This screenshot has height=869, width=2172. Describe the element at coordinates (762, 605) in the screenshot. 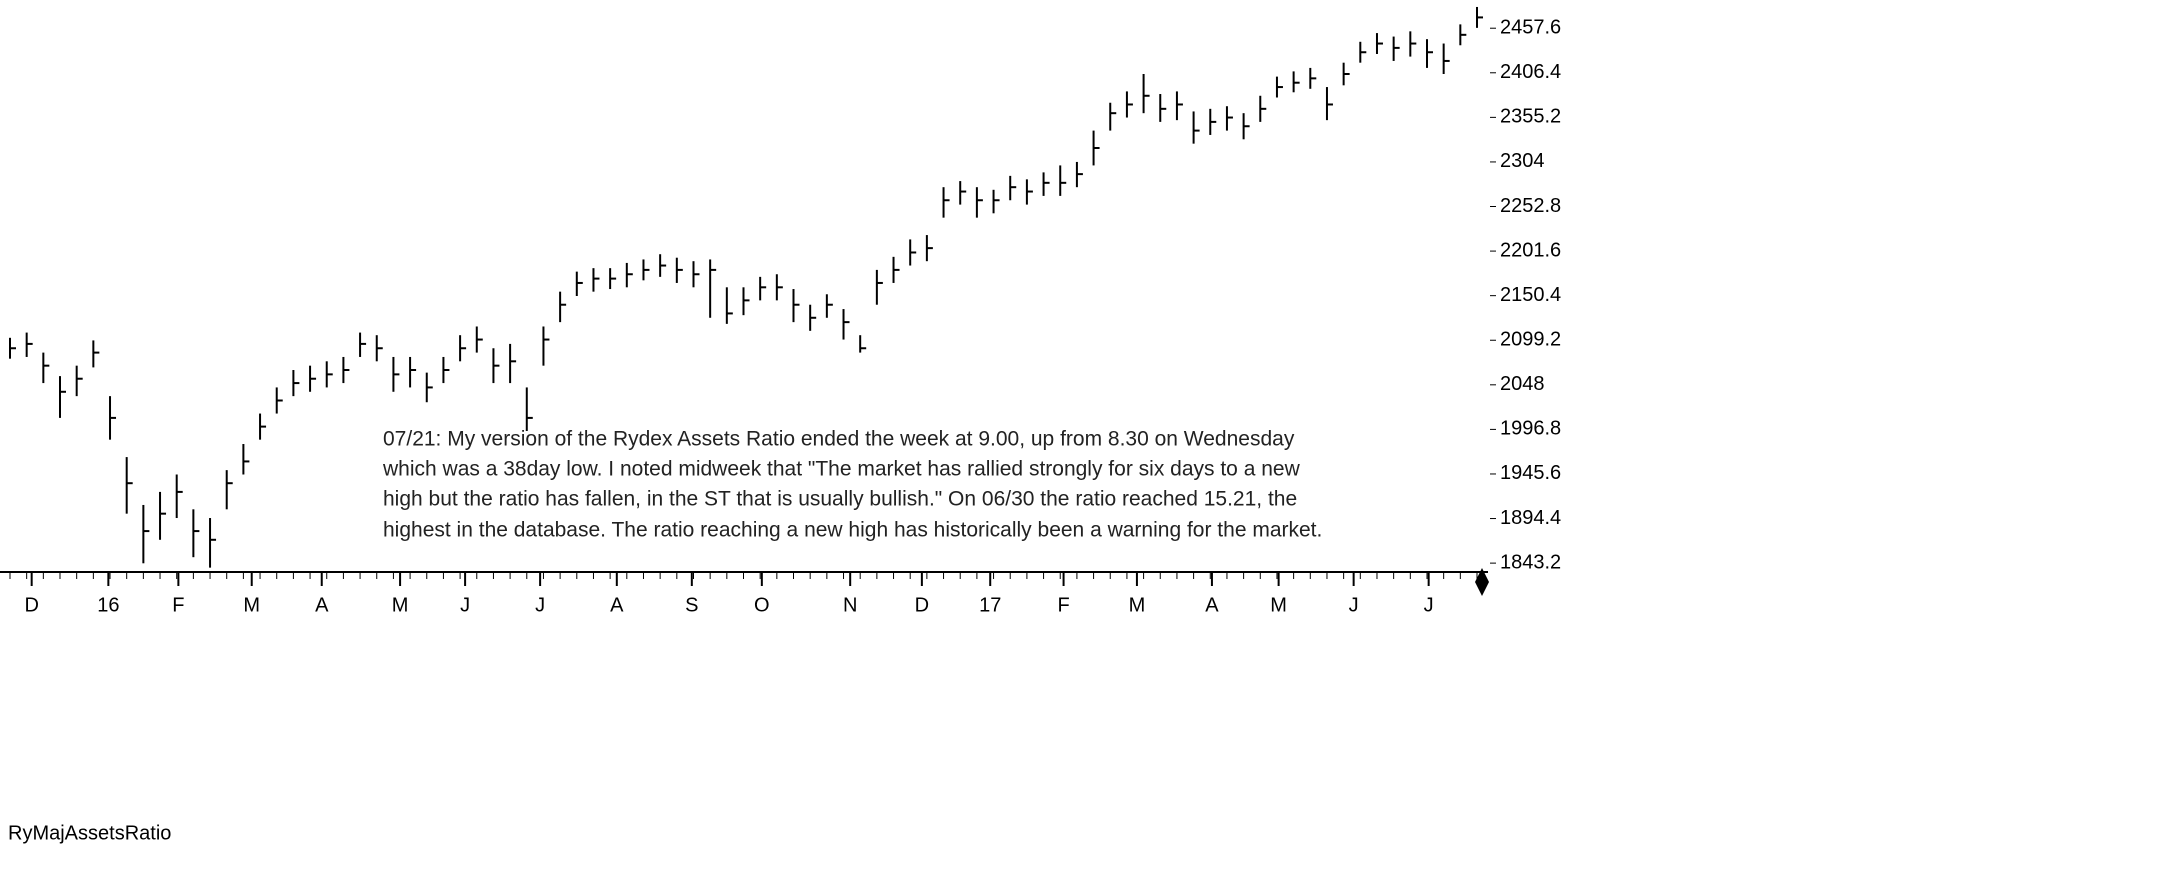

I see `x-tick-label: O` at that location.